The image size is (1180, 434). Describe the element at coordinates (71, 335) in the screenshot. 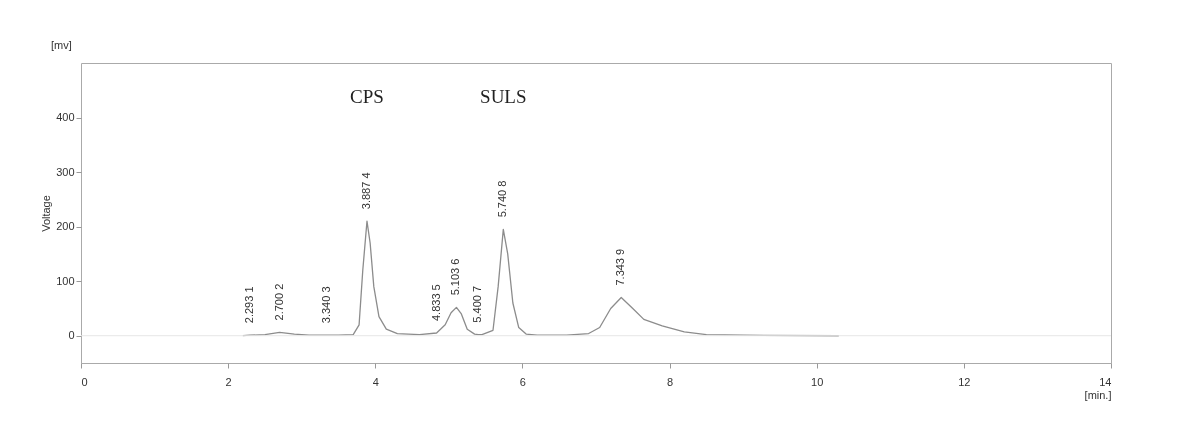

I see `y-tick-label: 0` at that location.